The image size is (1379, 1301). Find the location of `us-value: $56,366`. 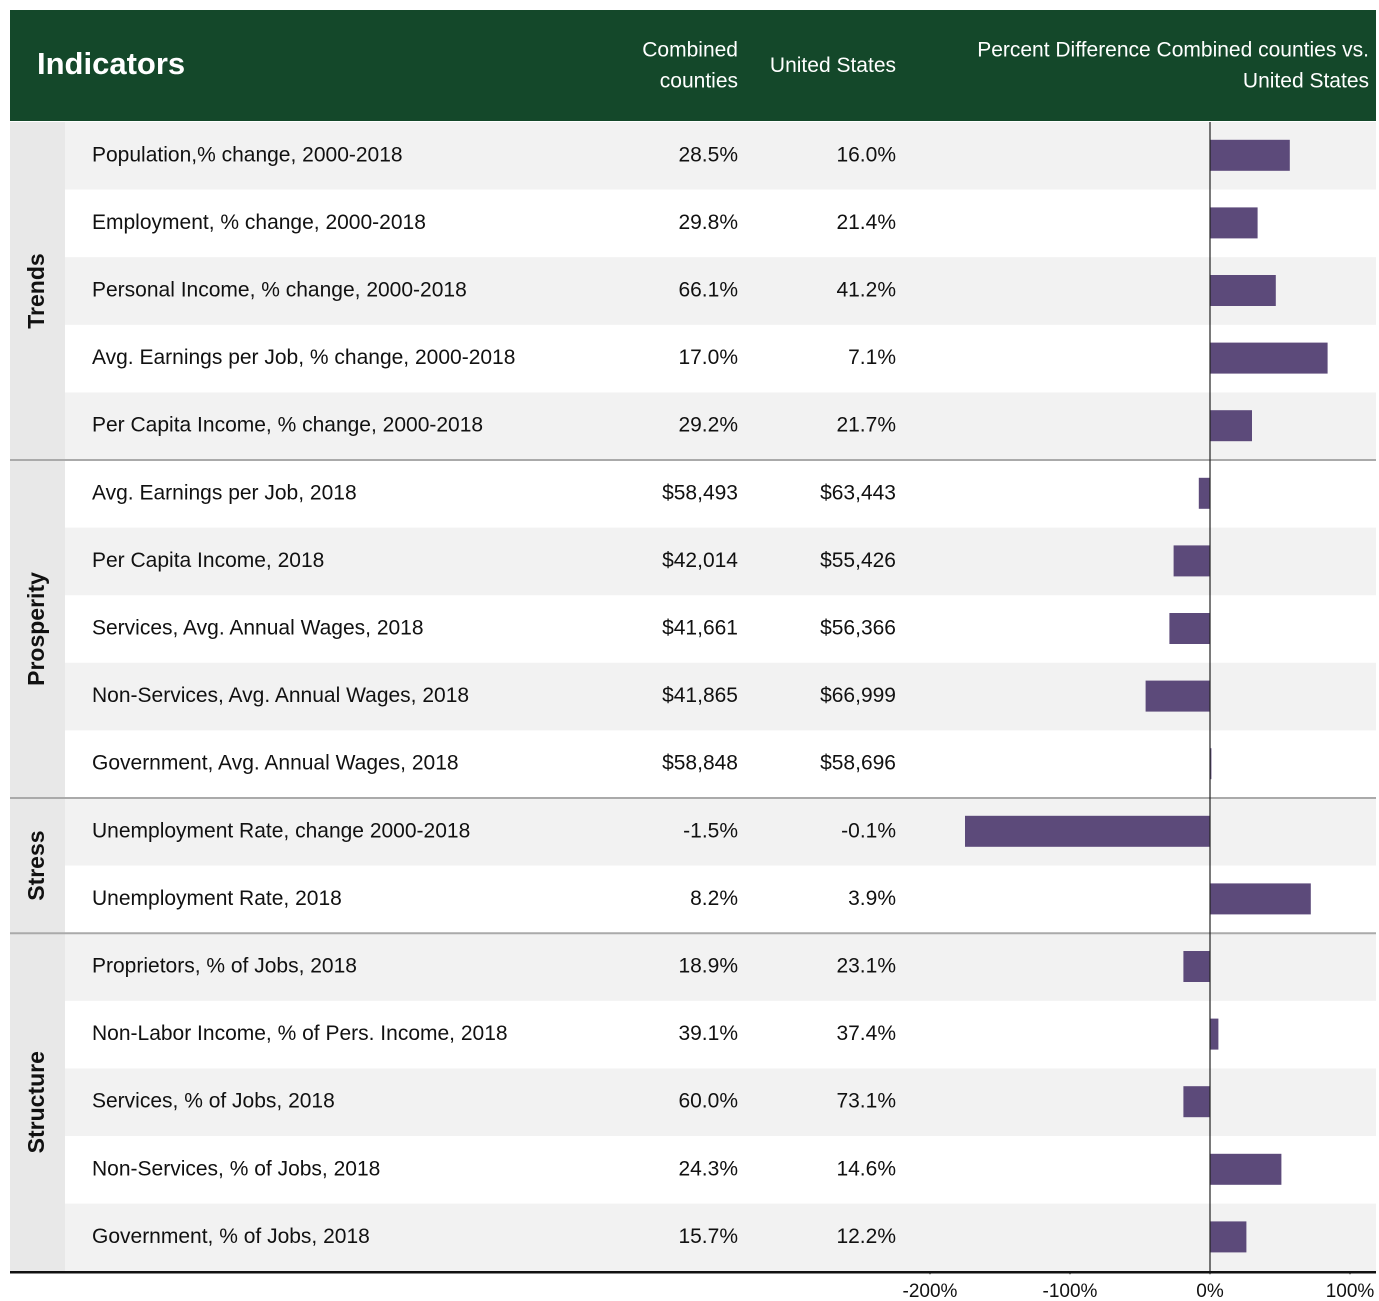

us-value: $56,366 is located at coordinates (858, 628).